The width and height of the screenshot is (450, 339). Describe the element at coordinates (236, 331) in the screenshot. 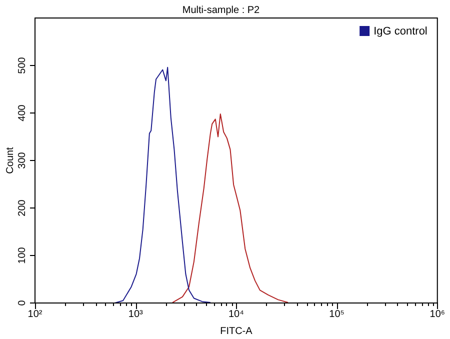

I see `x-axis-title: FITC-A` at that location.